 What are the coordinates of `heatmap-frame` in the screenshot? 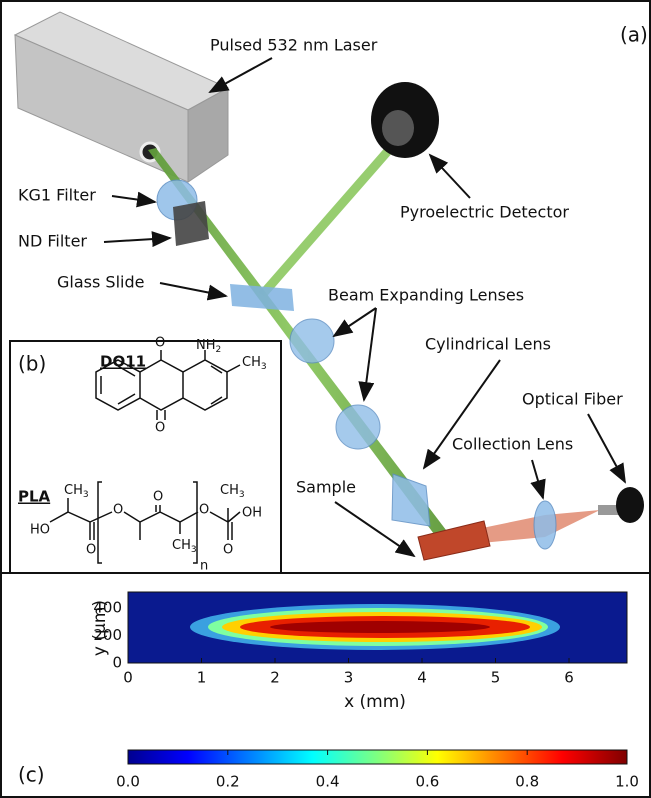 It's located at (377, 627).